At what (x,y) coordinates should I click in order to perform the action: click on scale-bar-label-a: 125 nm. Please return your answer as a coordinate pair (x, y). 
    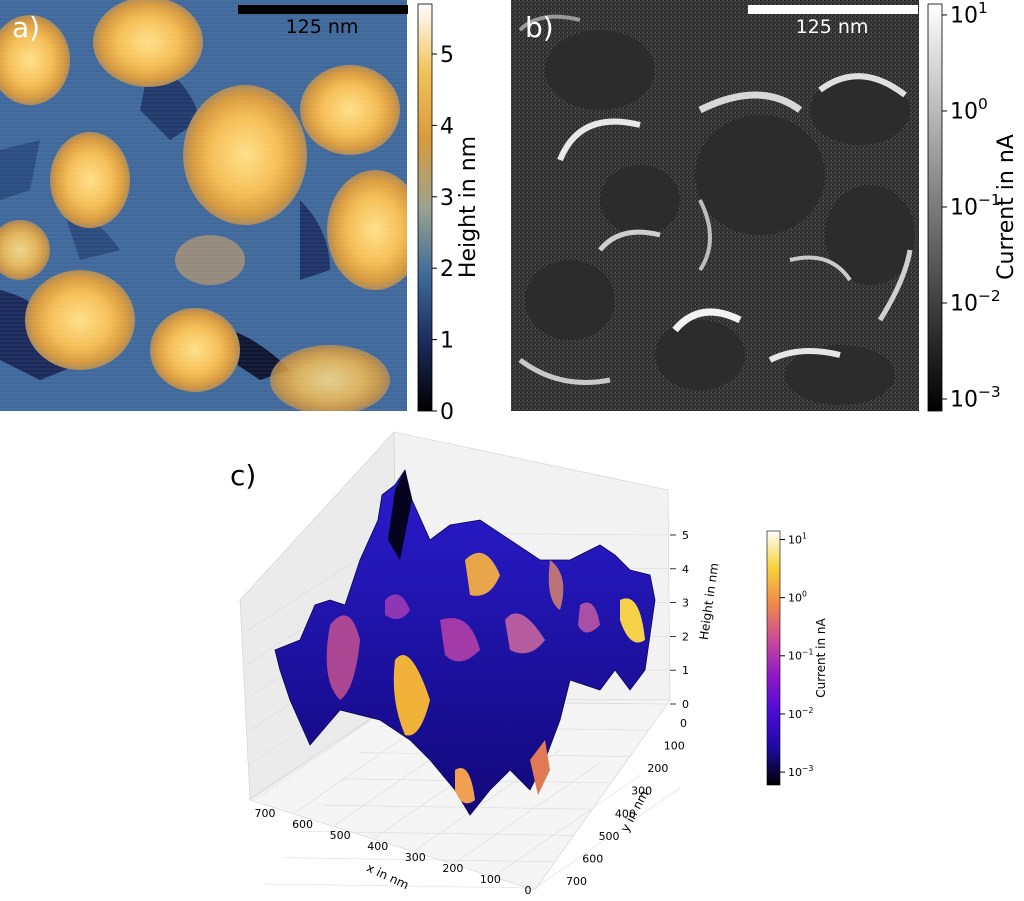
    Looking at the image, I should click on (322, 27).